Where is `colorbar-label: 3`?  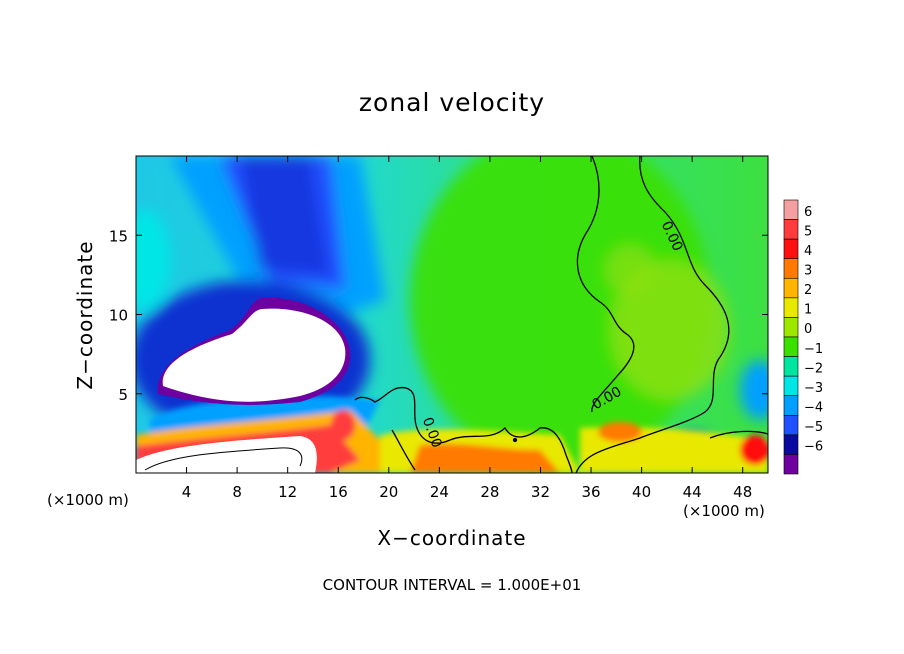 colorbar-label: 3 is located at coordinates (808, 271).